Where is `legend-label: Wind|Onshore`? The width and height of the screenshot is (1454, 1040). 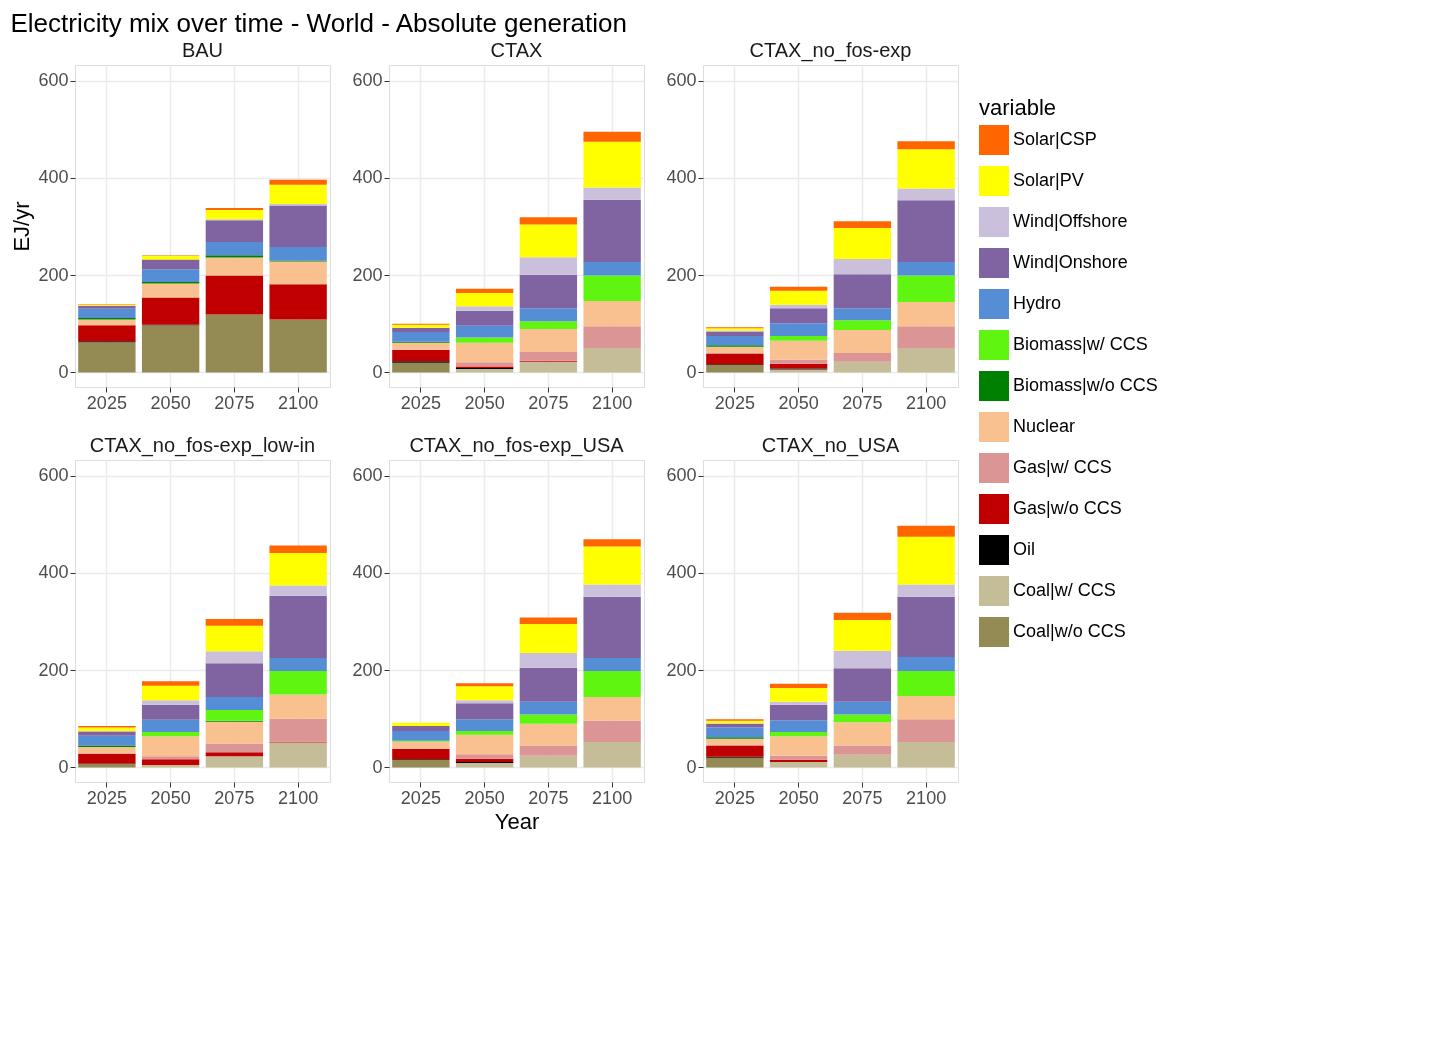 legend-label: Wind|Onshore is located at coordinates (1070, 262).